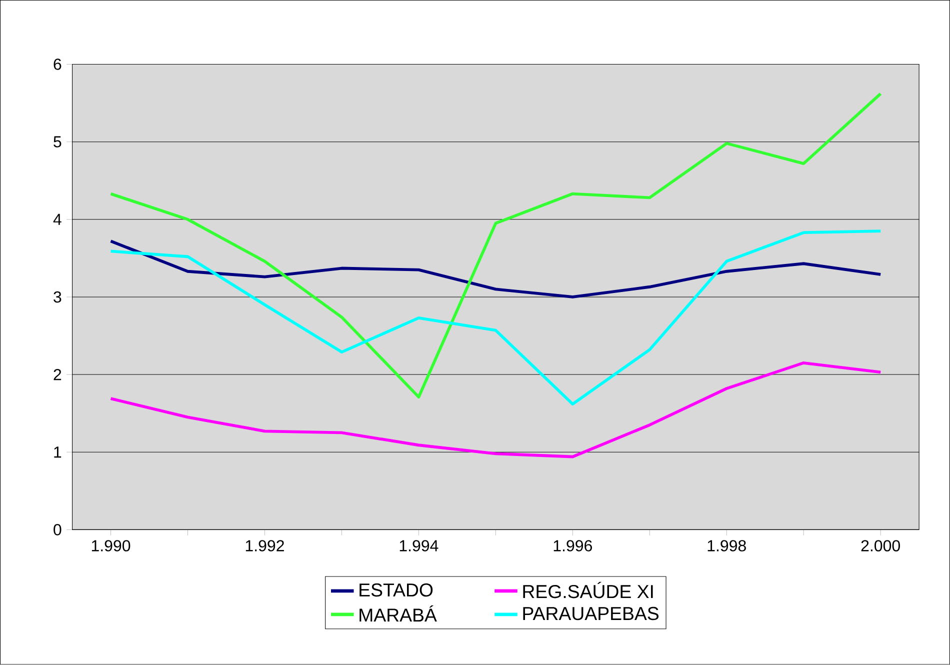  Describe the element at coordinates (111, 546) in the screenshot. I see `x-tick-label: 1.990` at that location.